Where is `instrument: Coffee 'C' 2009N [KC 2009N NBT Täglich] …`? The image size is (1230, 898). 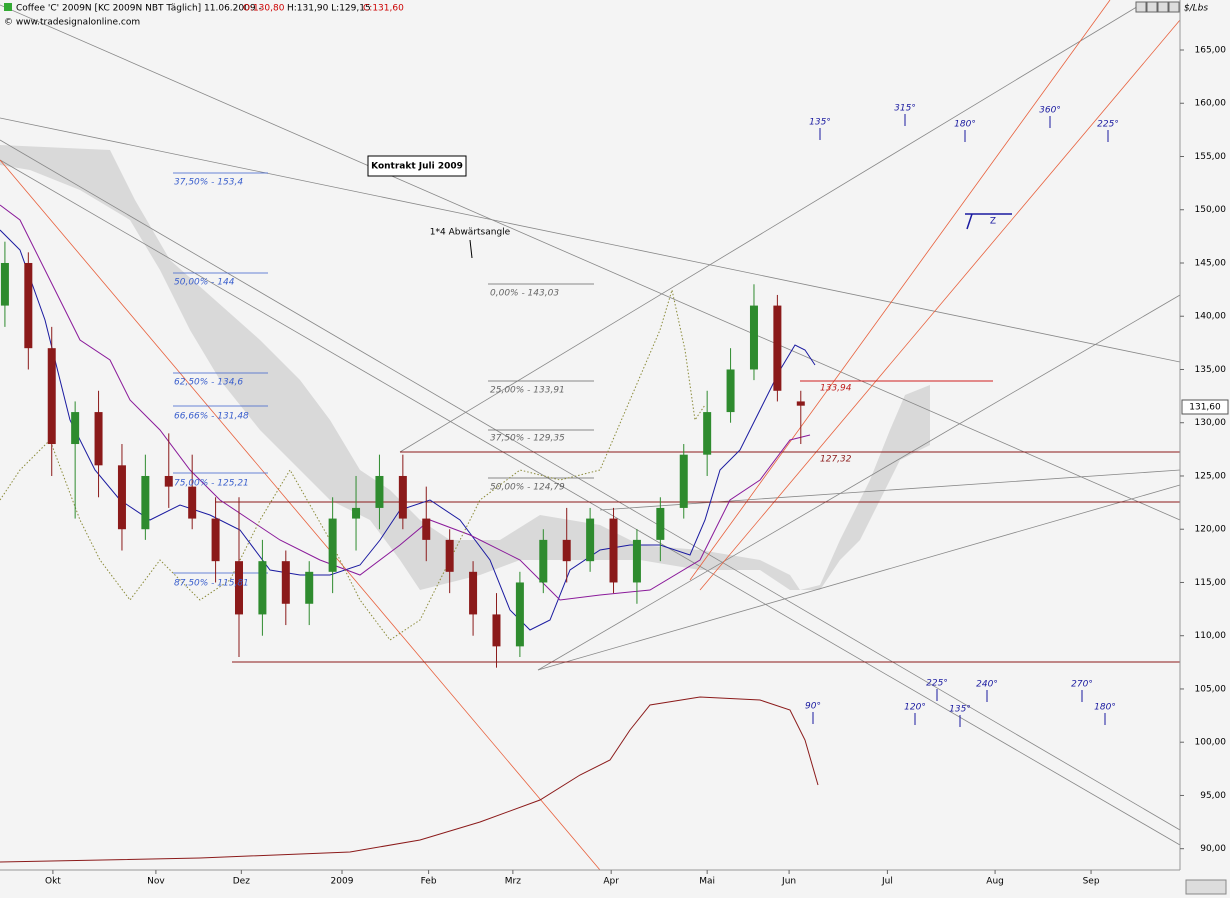 instrument: Coffee 'C' 2009N [KC 2009N NBT Täglich] … is located at coordinates (139, 9).